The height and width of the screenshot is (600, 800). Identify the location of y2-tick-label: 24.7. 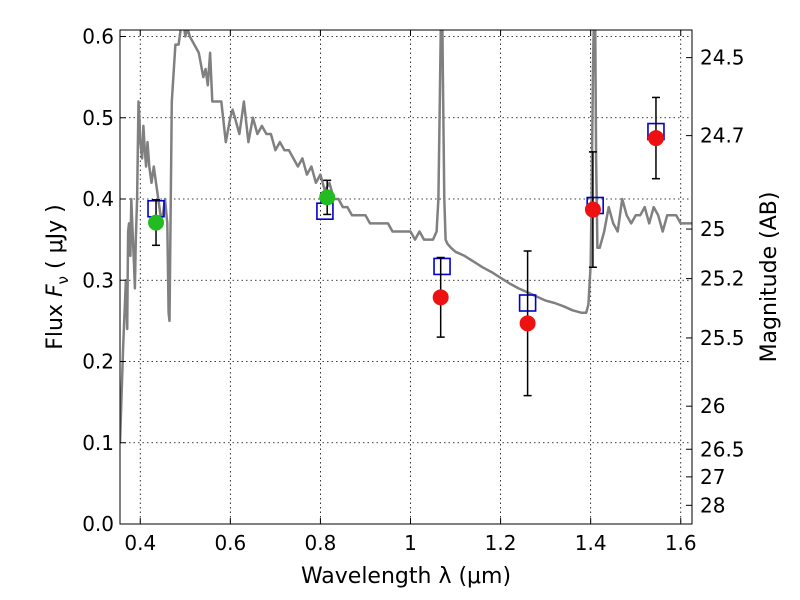
(722, 136).